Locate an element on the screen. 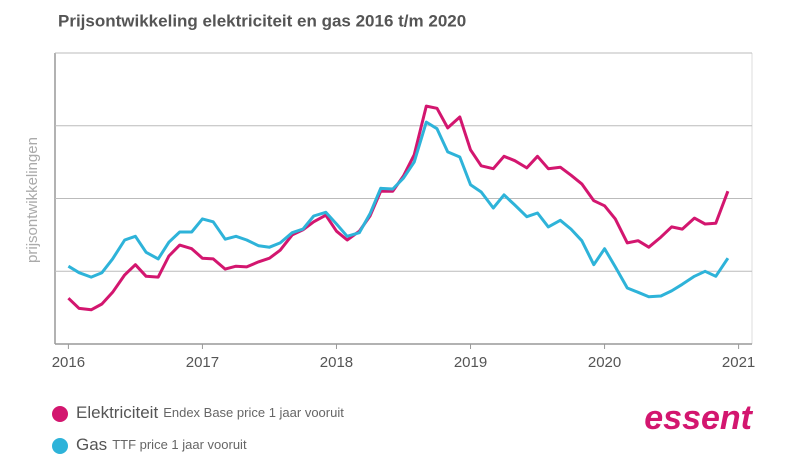  brand-logo: essent is located at coordinates (698, 418).